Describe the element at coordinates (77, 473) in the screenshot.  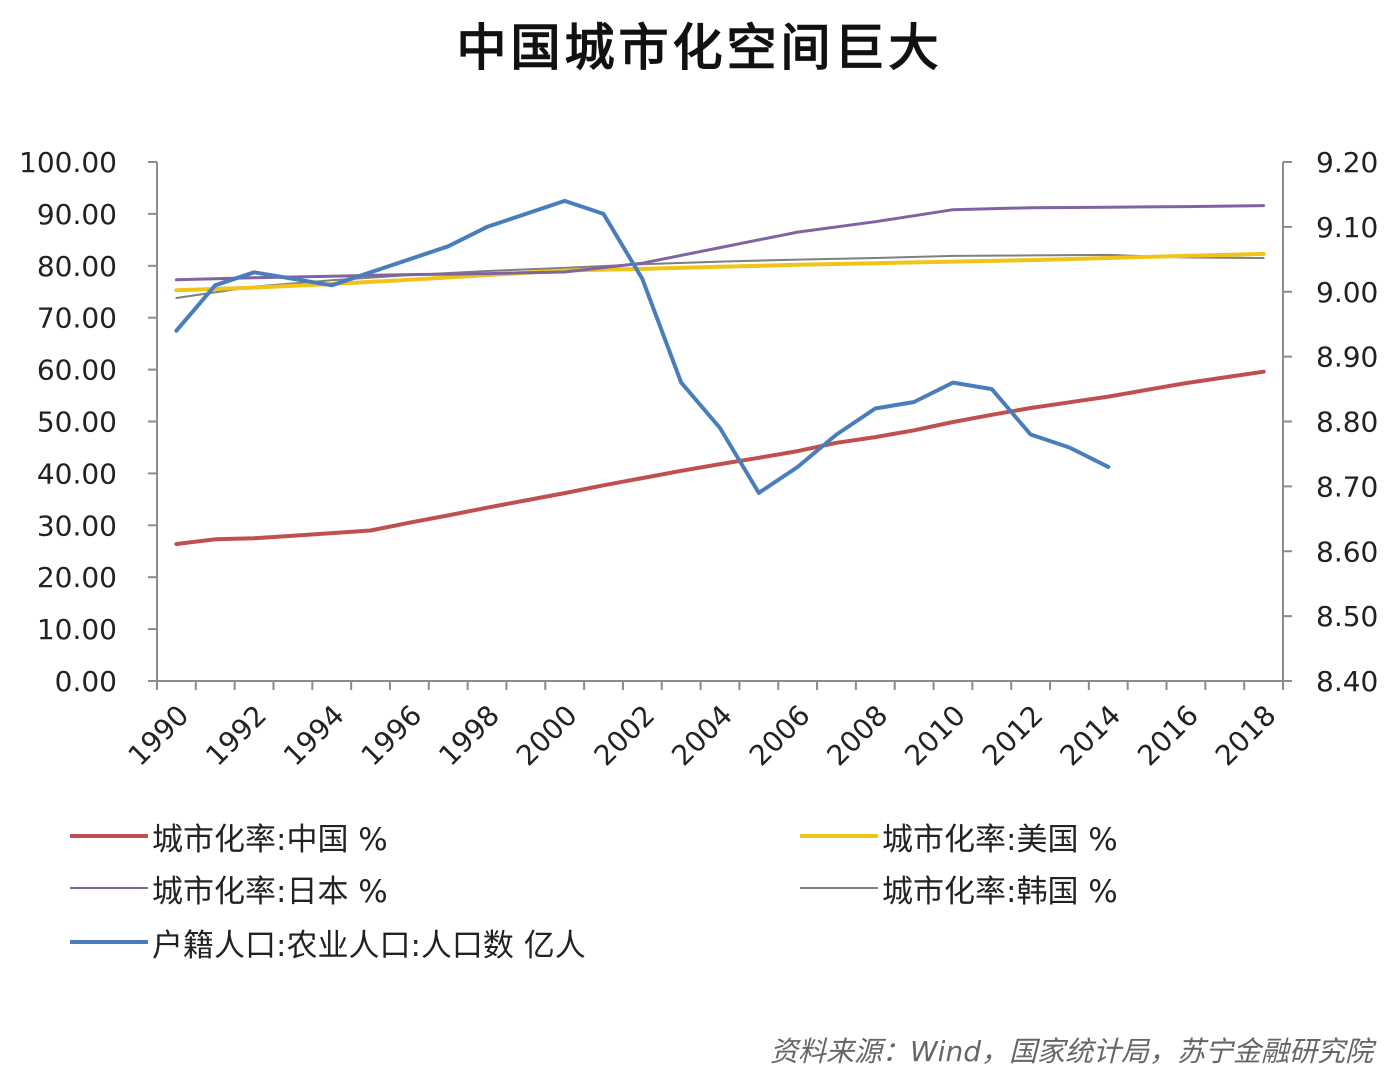
I see `left-y-tick-label: 40.00` at that location.